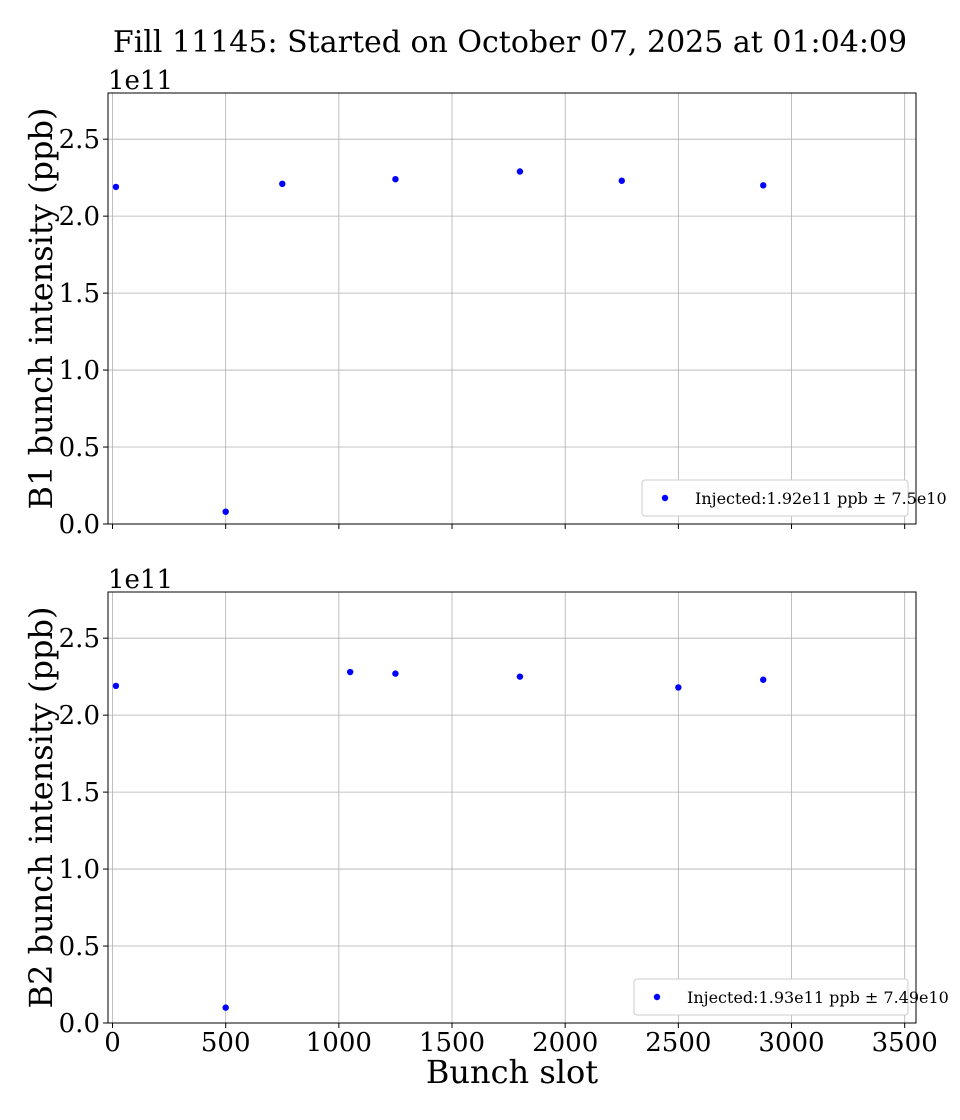 This screenshot has height=1120, width=960. I want to click on x-tick-label: 2500, so click(678, 1043).